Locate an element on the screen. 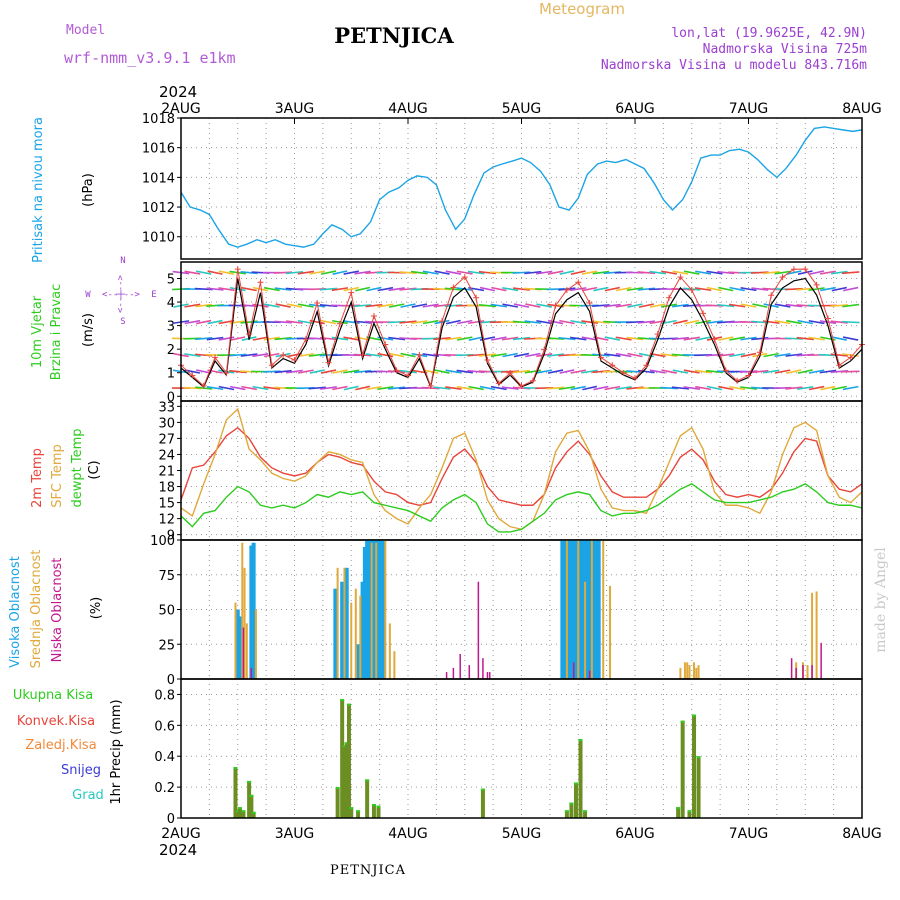 The height and width of the screenshot is (900, 900). temp-dewpt-label: dewpt Temp is located at coordinates (77, 467).